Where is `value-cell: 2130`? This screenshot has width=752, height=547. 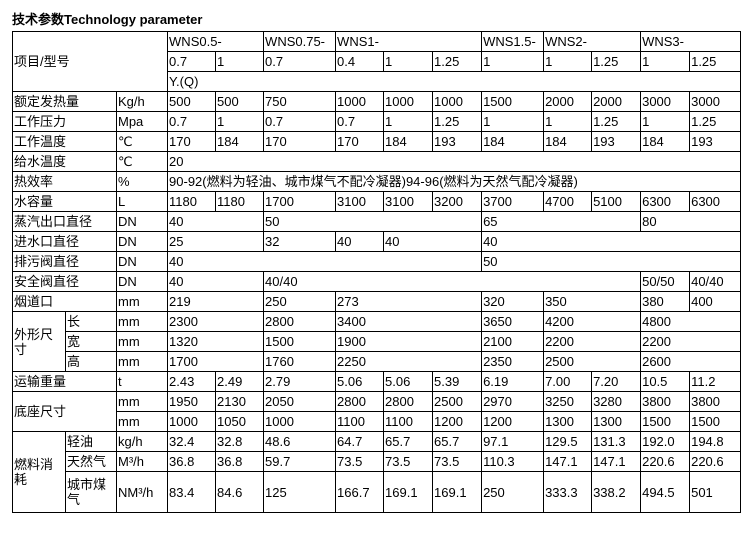
value-cell: 2130 is located at coordinates (240, 401).